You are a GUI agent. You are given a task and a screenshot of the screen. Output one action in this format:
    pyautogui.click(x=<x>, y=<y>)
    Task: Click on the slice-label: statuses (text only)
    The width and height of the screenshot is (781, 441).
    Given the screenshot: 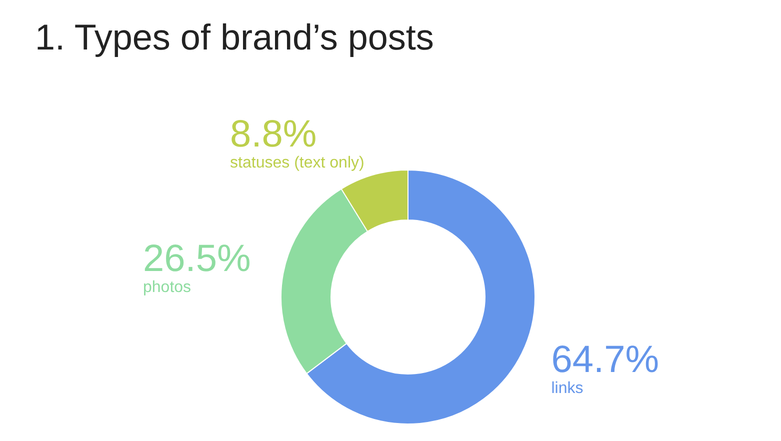 What is the action you would take?
    pyautogui.click(x=297, y=163)
    